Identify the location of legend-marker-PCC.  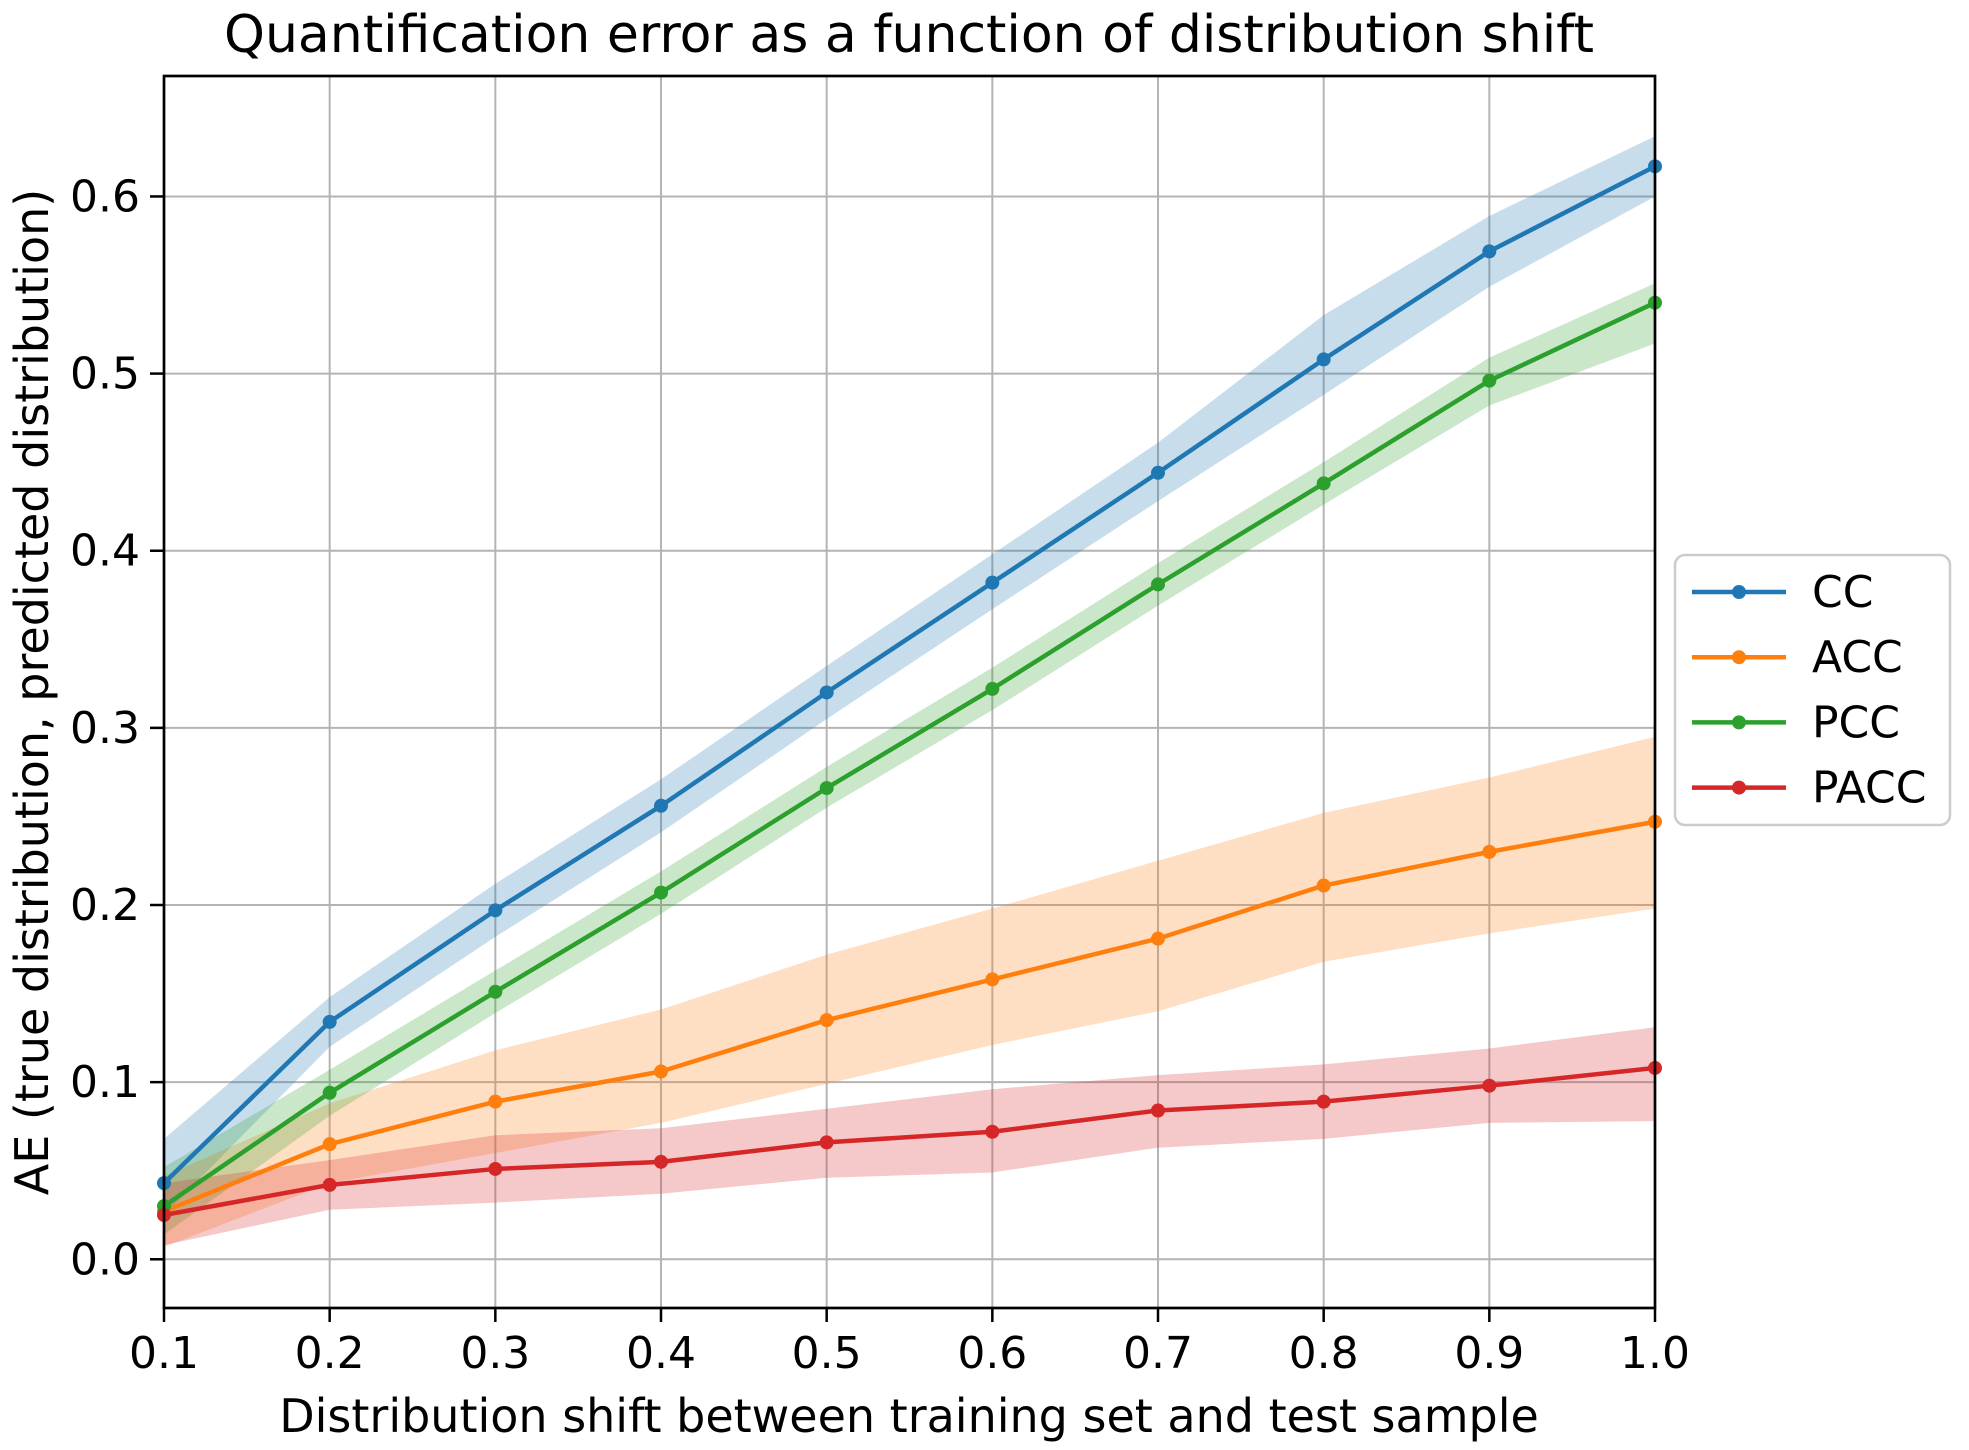
(1739, 722).